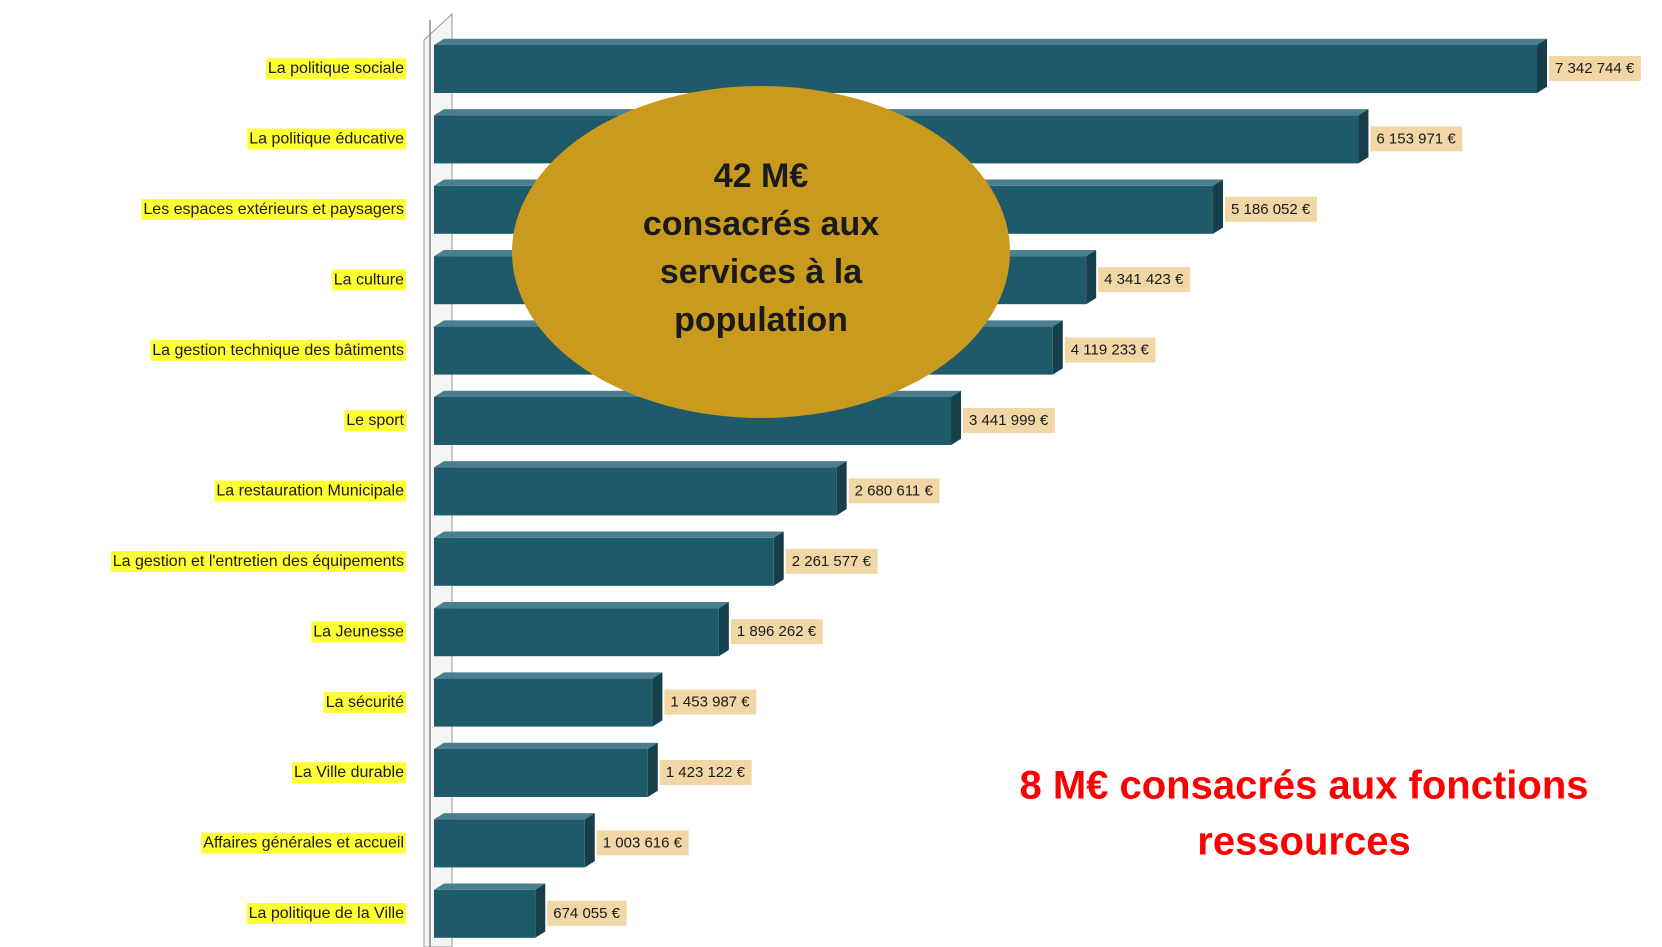 The image size is (1662, 947). I want to click on category-label: Le sport, so click(375, 420).